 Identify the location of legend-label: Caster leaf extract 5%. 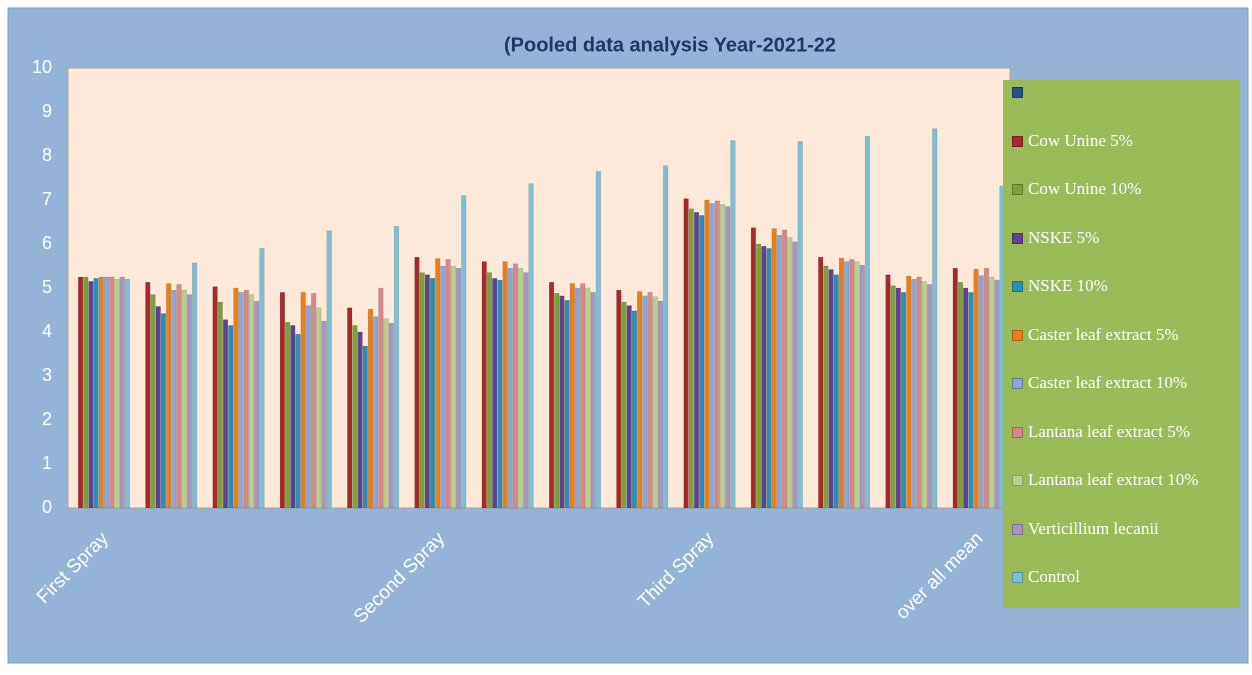
(1103, 334).